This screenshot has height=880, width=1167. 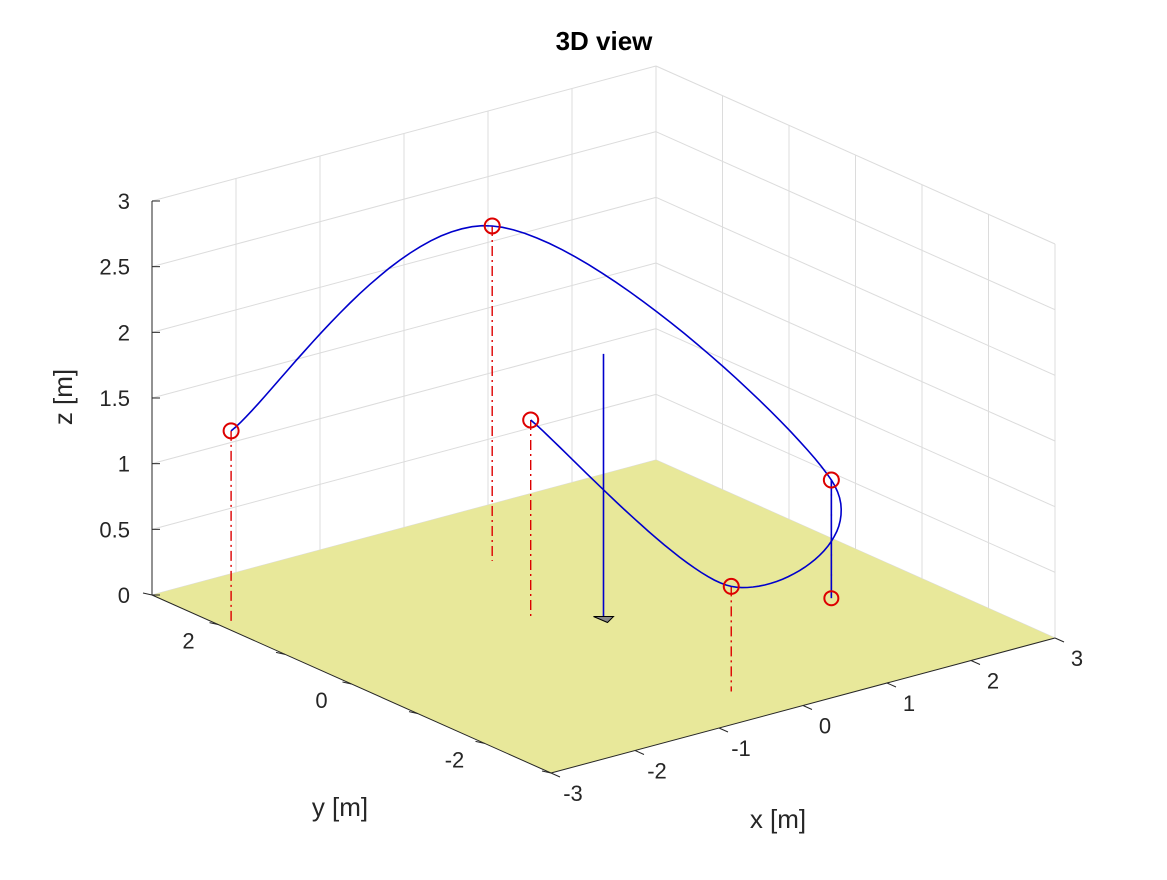 I want to click on y-tick-label: -2, so click(x=455, y=759).